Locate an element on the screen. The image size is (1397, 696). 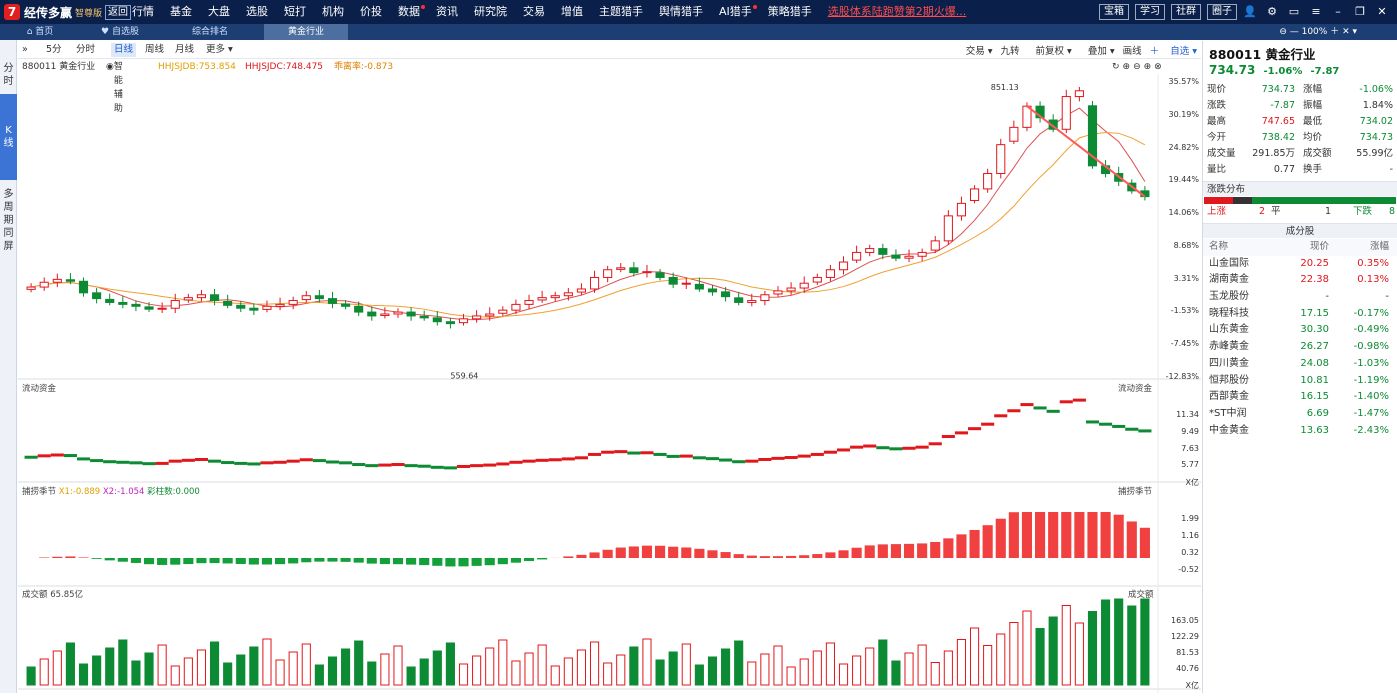
tab-home: ⌂ 首页 is located at coordinates (40, 32).